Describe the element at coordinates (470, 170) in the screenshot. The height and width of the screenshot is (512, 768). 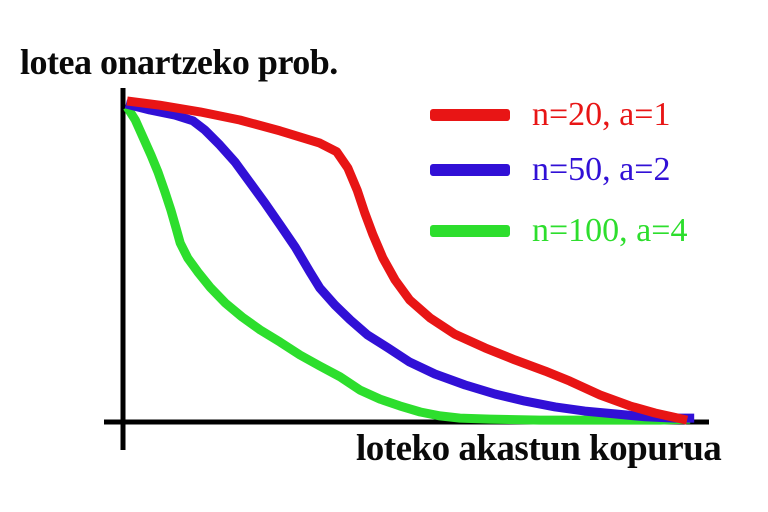
I see `legend-swatch-blue` at that location.